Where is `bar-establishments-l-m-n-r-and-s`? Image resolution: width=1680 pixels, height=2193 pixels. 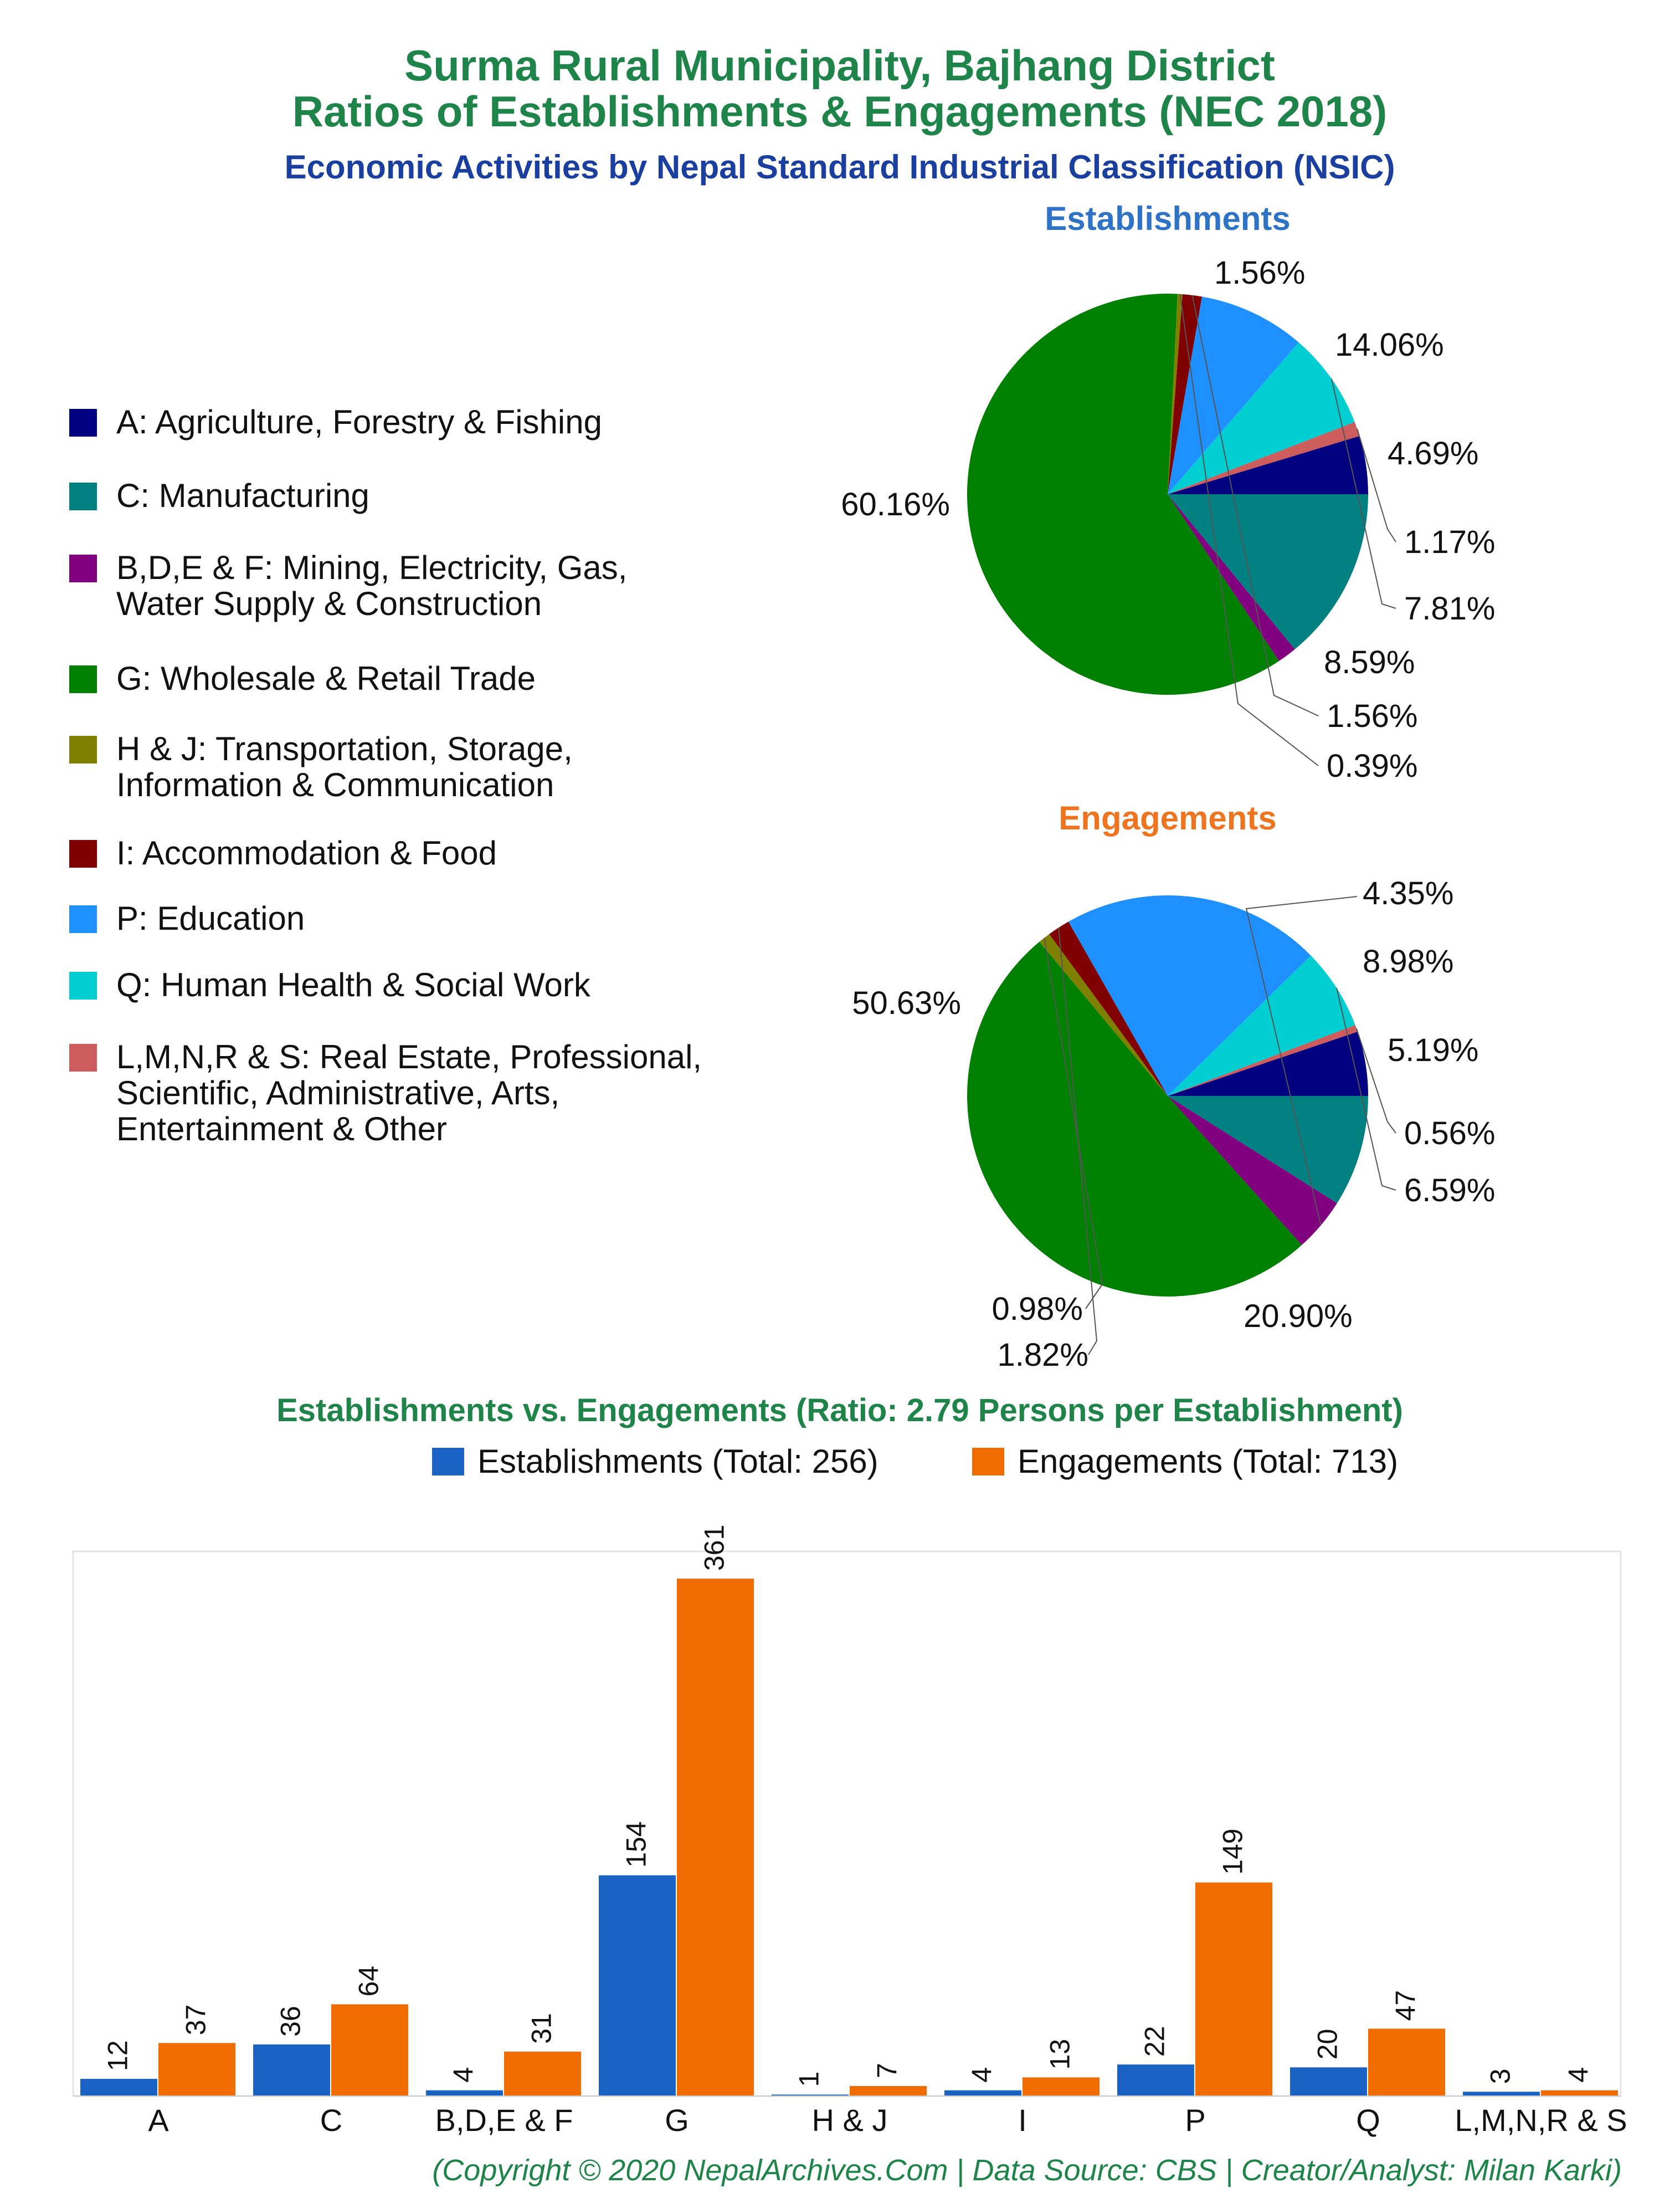 bar-establishments-l-m-n-r-and-s is located at coordinates (1501, 2094).